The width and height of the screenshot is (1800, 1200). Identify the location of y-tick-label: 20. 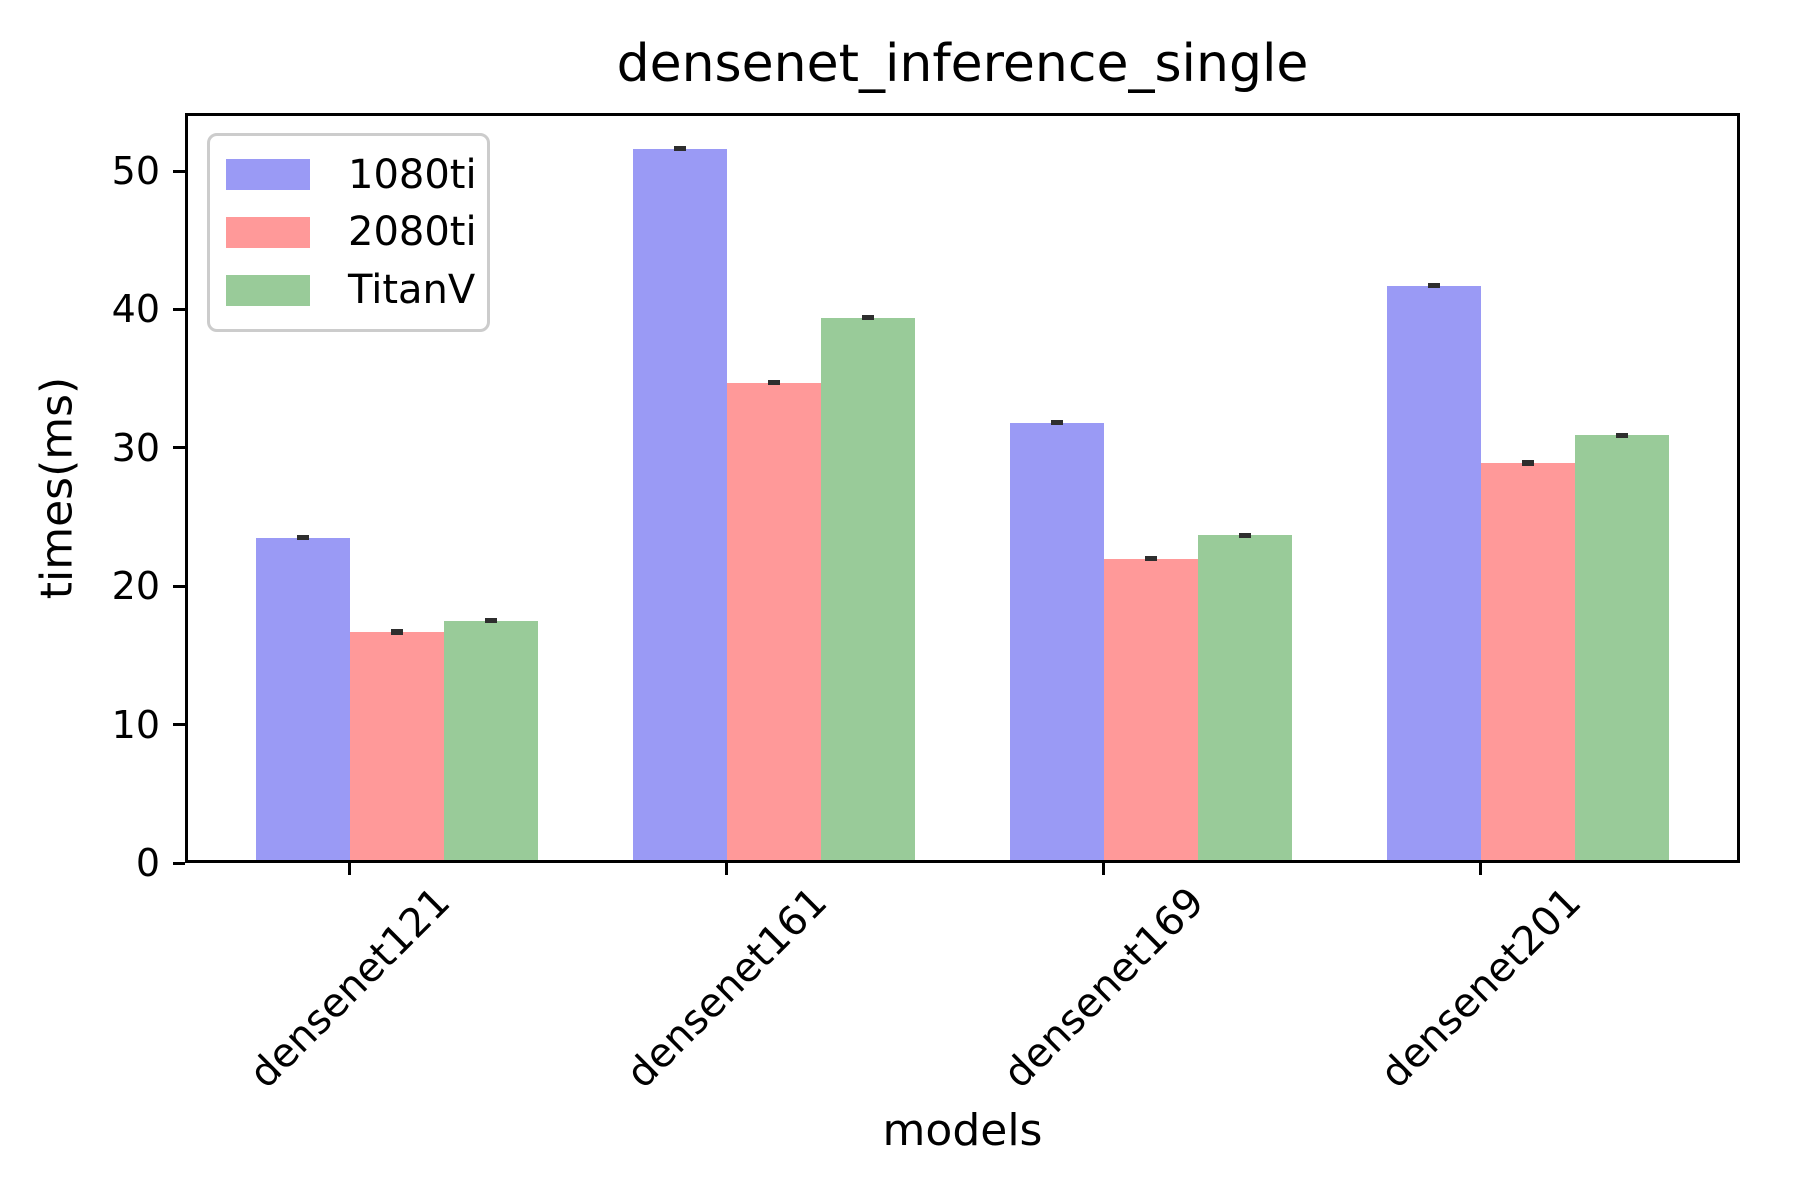
(135, 586).